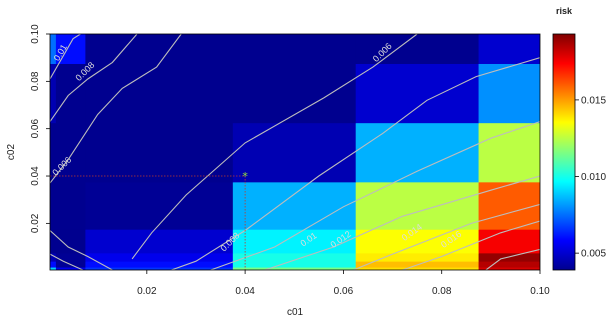  I want to click on x-axis-title: c01, so click(295, 312).